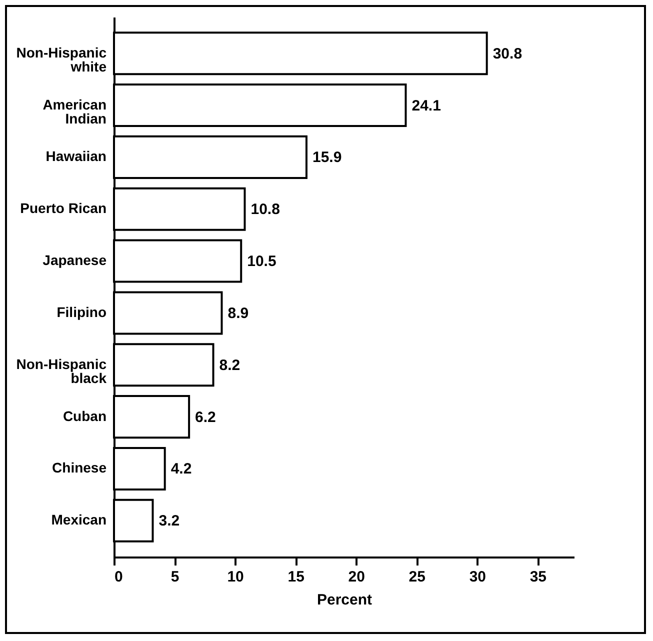  I want to click on x-tick-label: 10, so click(235, 577).